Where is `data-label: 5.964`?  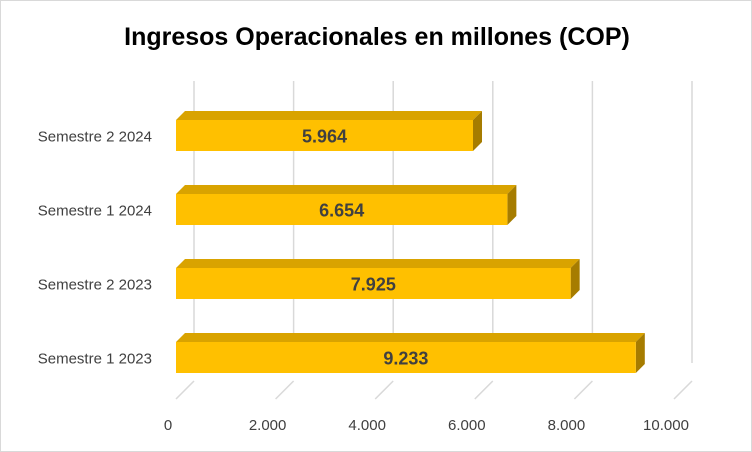 data-label: 5.964 is located at coordinates (324, 137).